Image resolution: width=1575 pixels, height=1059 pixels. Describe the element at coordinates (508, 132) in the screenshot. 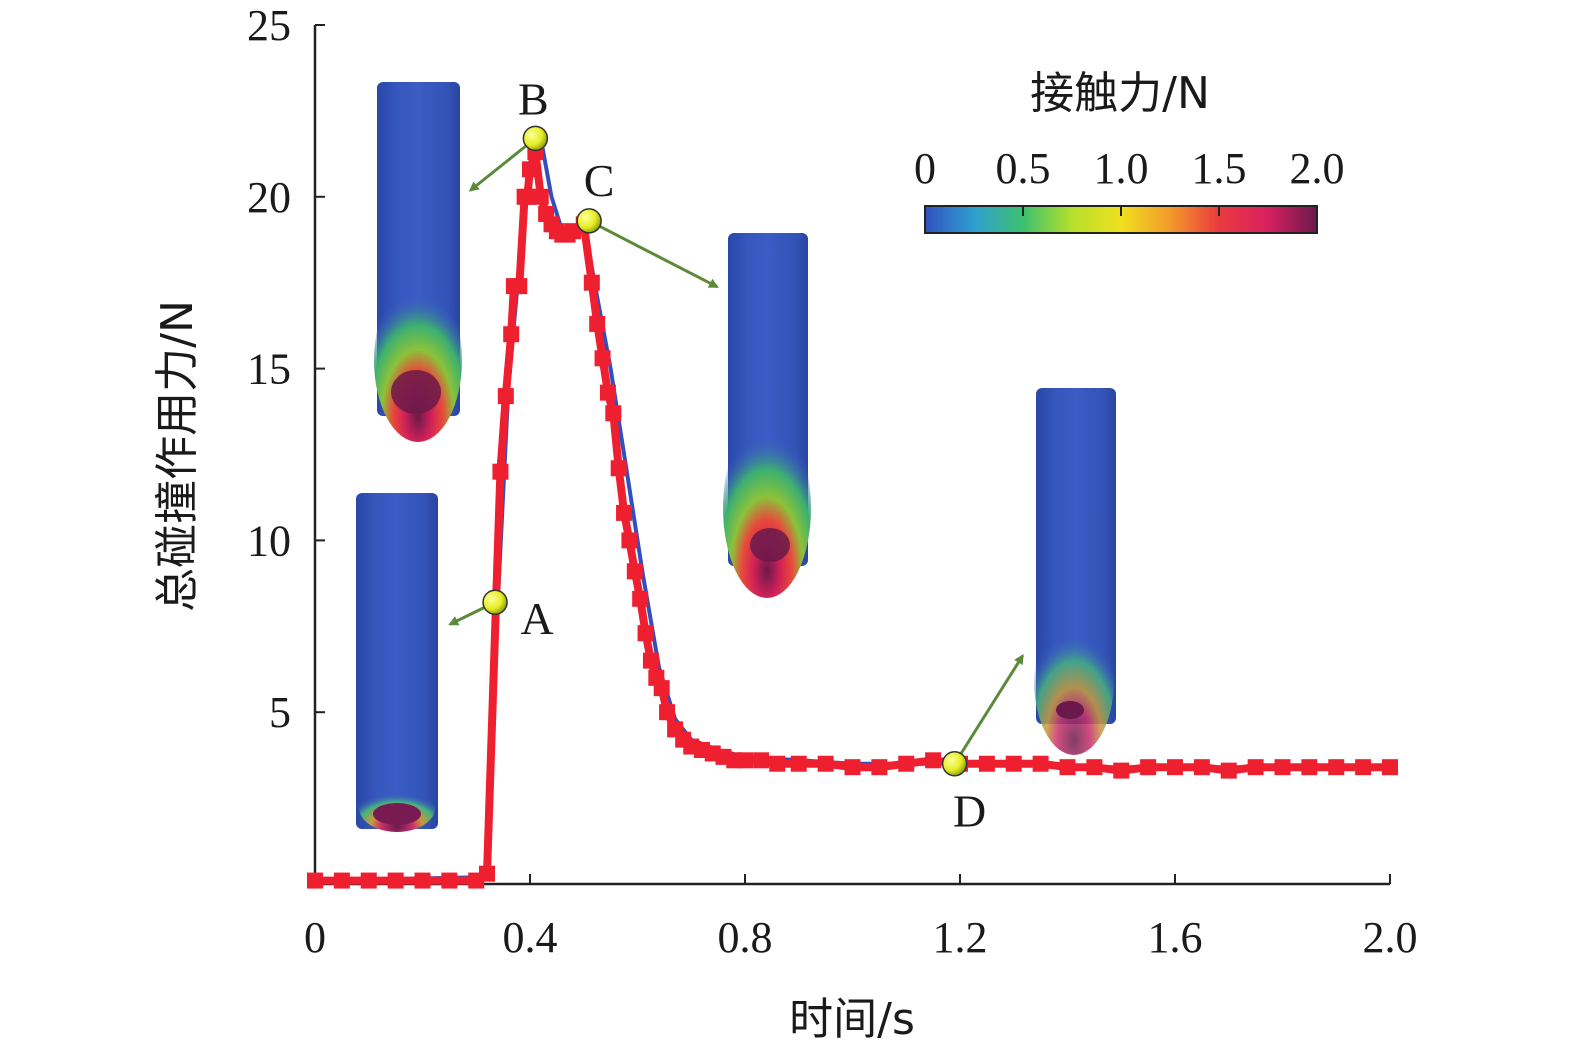

I see `annotation-point-b: B` at that location.